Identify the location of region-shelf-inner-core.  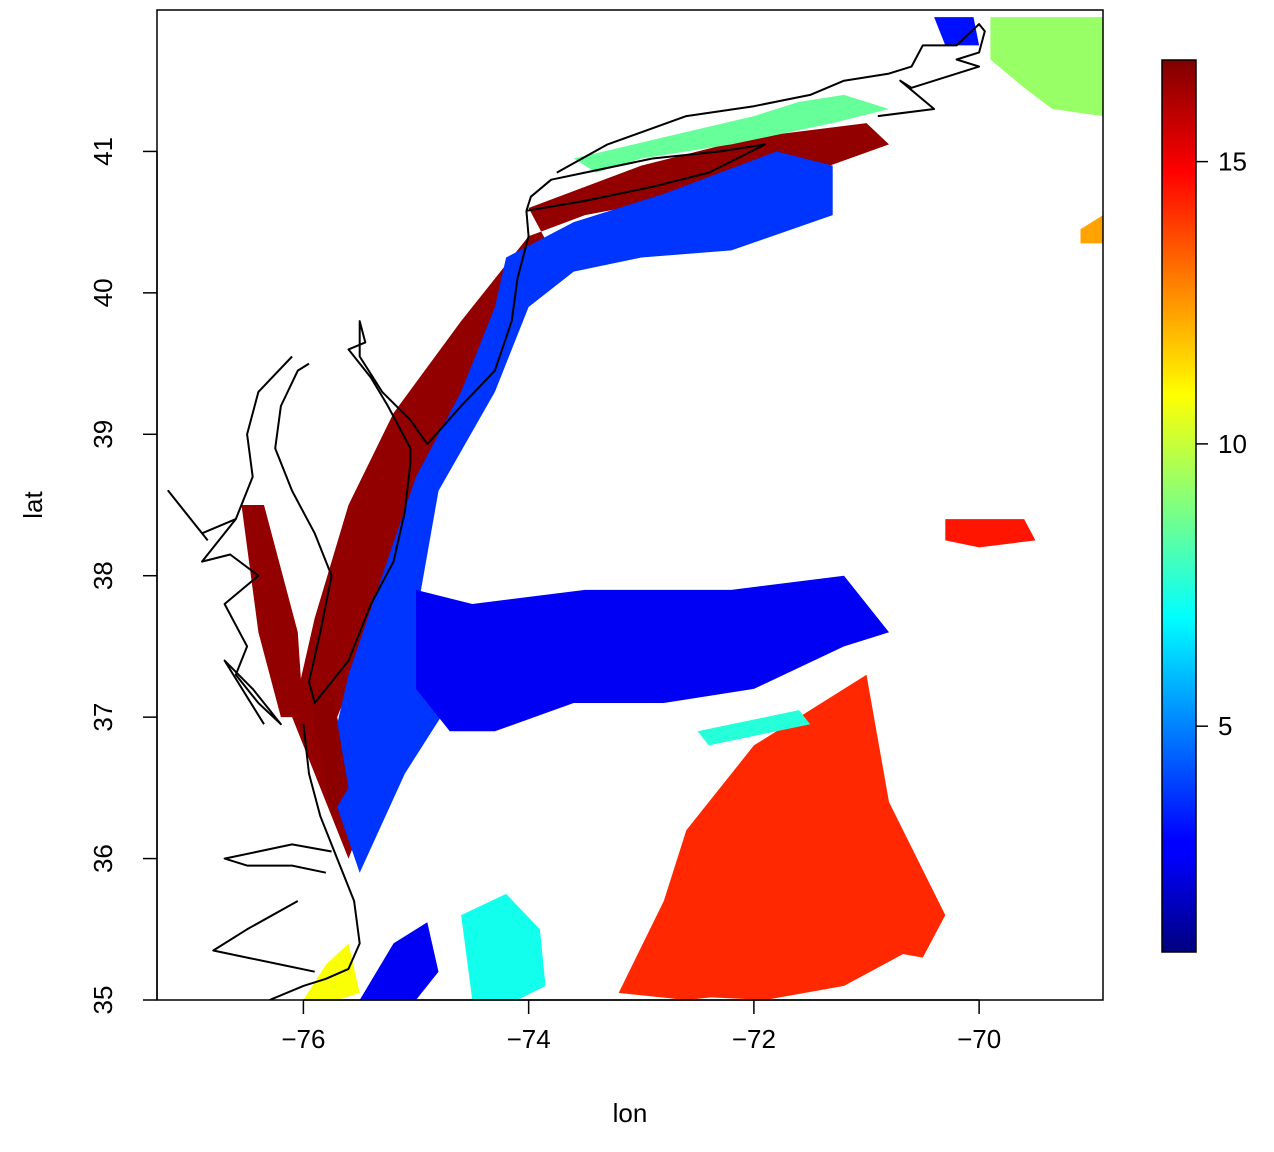
(329, 752).